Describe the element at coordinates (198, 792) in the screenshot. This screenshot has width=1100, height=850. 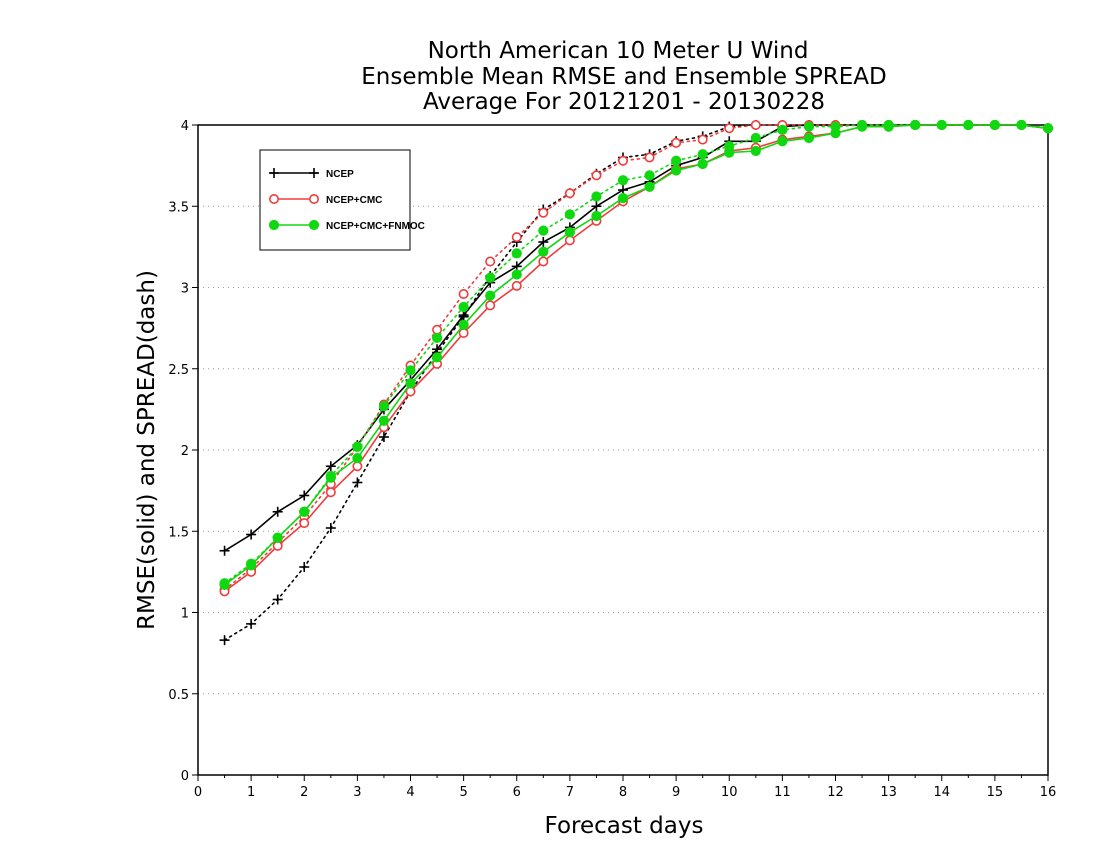
I see `x-tick-label-0: 0` at that location.